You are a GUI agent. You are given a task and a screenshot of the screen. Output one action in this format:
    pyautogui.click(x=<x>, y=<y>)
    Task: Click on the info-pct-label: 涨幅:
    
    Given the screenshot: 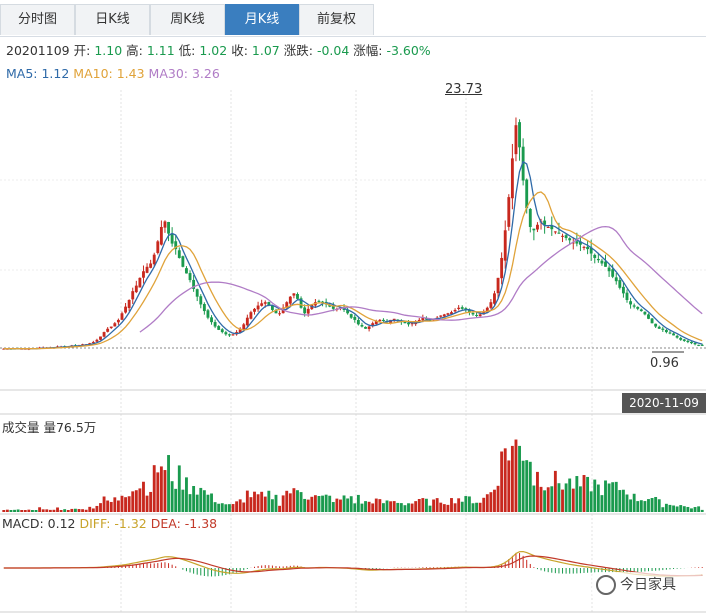 What is the action you would take?
    pyautogui.click(x=368, y=50)
    